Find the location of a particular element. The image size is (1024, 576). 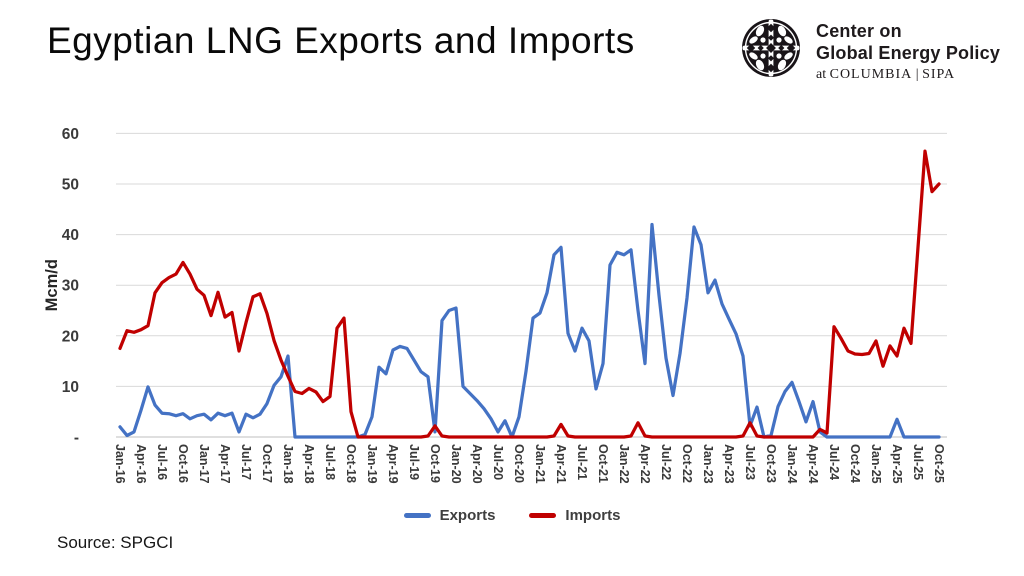

x-tick-label: Jul-16 is located at coordinates (162, 462).